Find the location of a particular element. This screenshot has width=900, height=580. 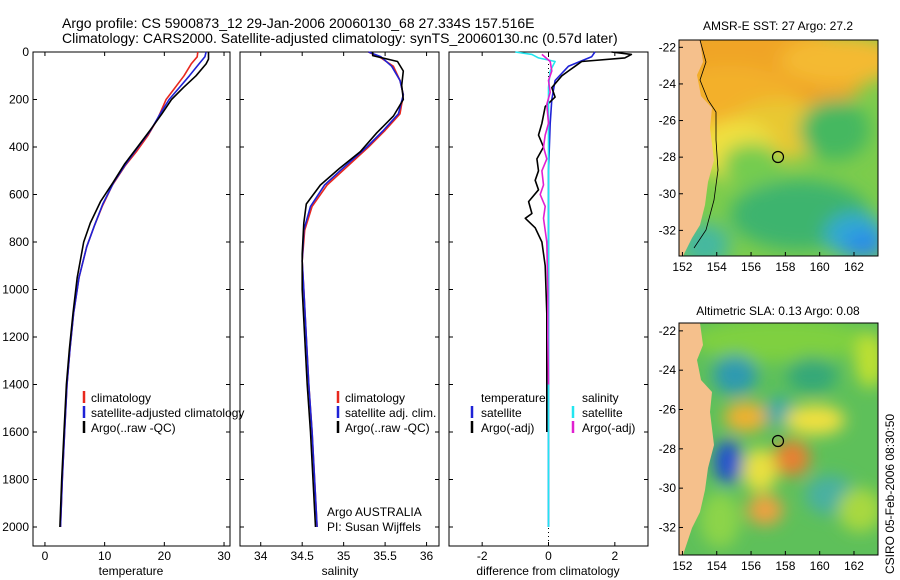

series-temperature-argo-adj is located at coordinates (578, 241).